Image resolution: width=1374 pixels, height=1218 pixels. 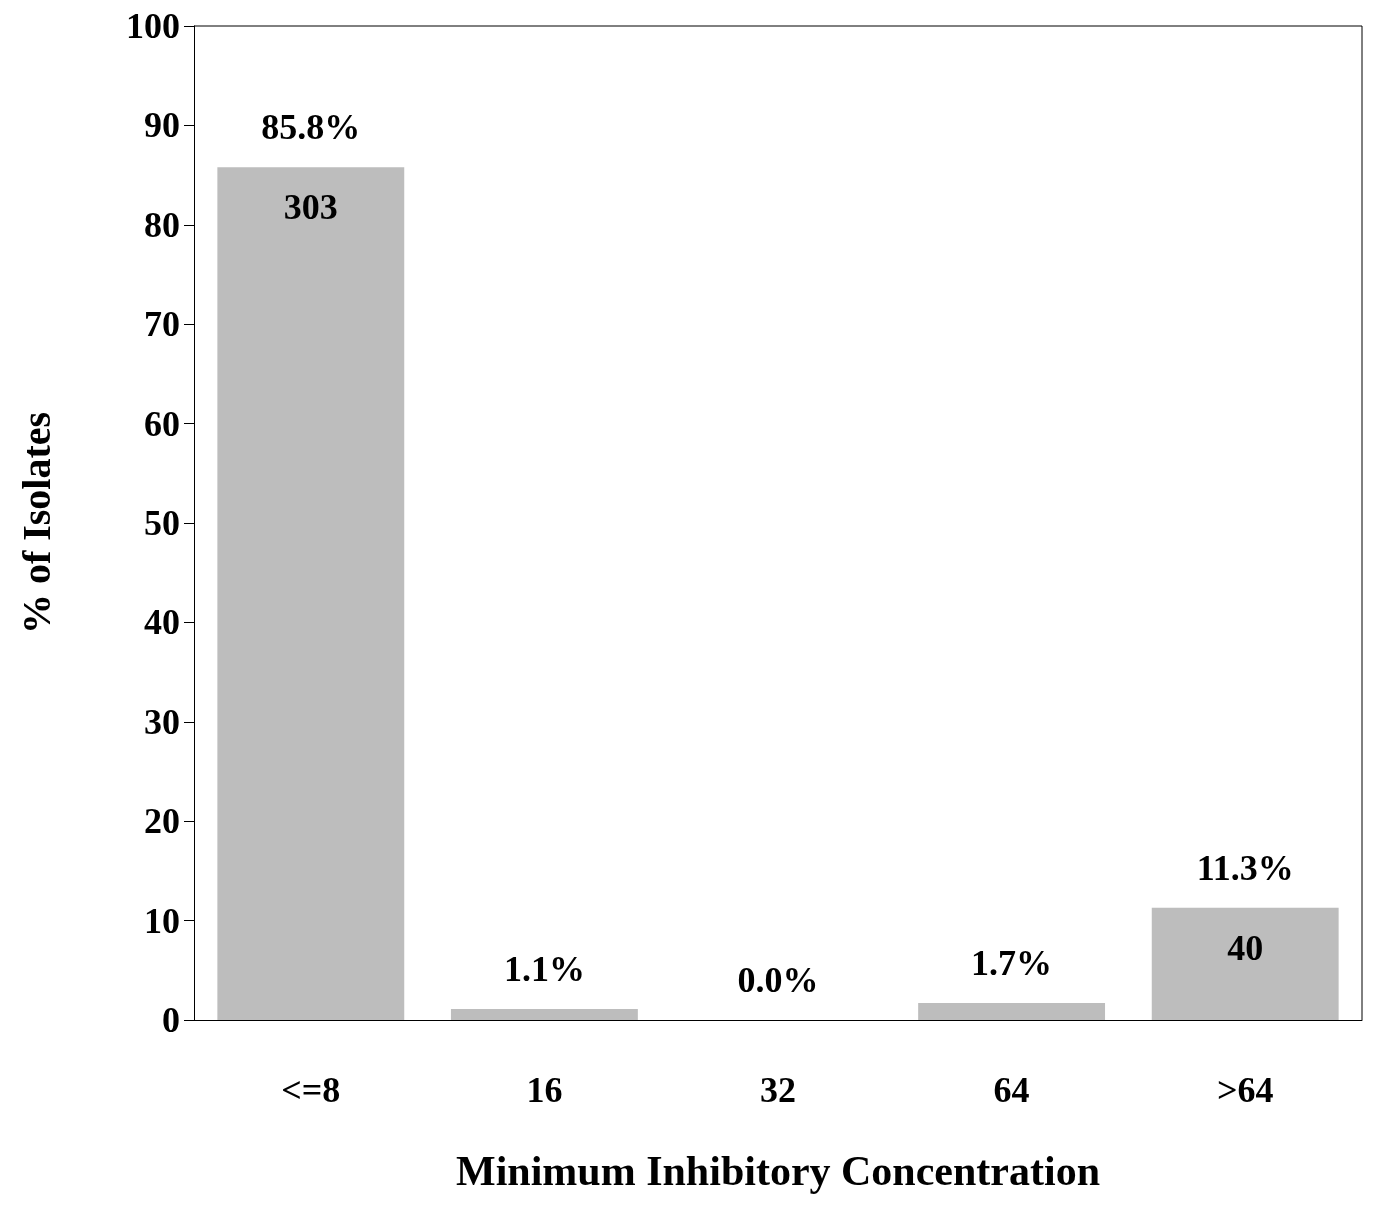 What do you see at coordinates (1245, 947) in the screenshot?
I see `annotation: 40` at bounding box center [1245, 947].